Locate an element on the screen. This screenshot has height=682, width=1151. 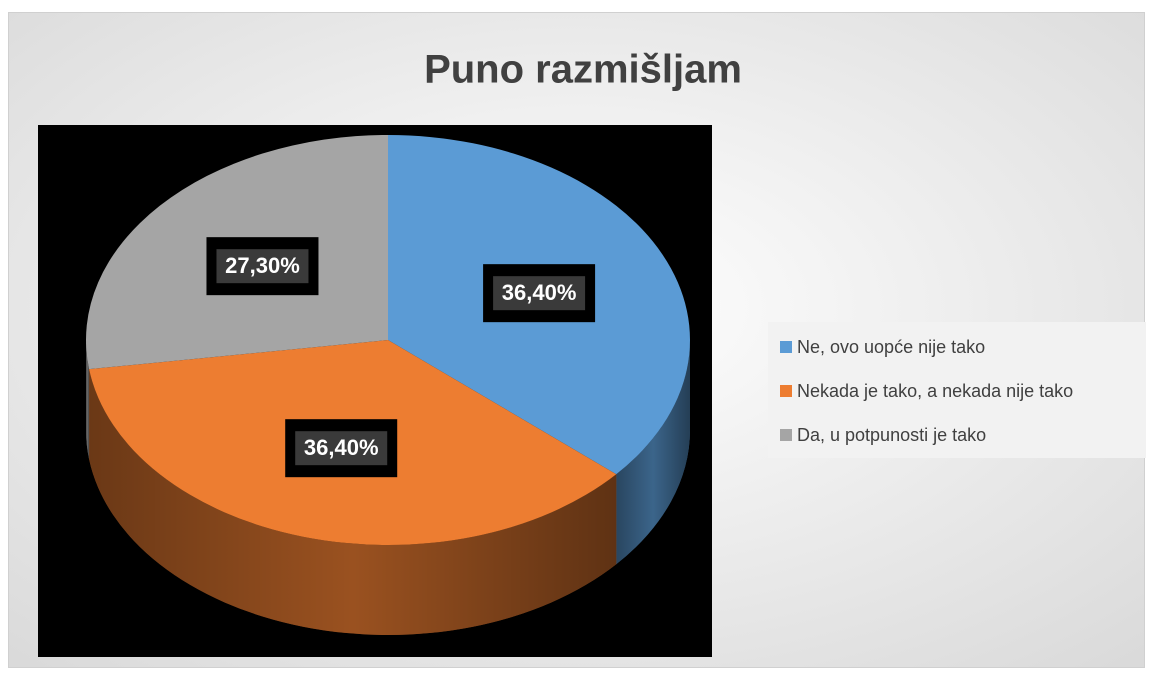
legend-label: Nekada je tako, a nekada nije tako is located at coordinates (935, 391).